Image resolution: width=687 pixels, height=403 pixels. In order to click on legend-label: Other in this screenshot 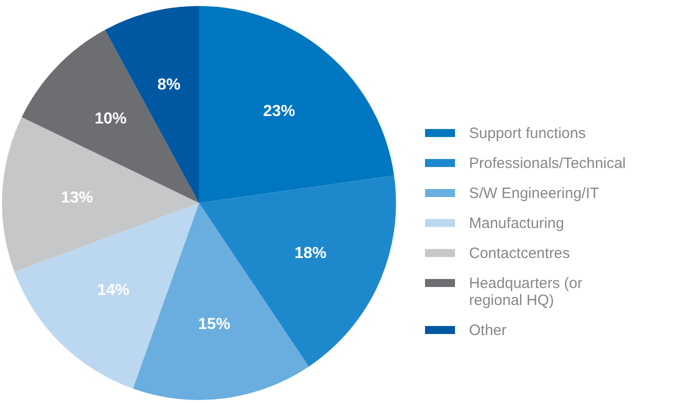, I will do `click(488, 330)`.